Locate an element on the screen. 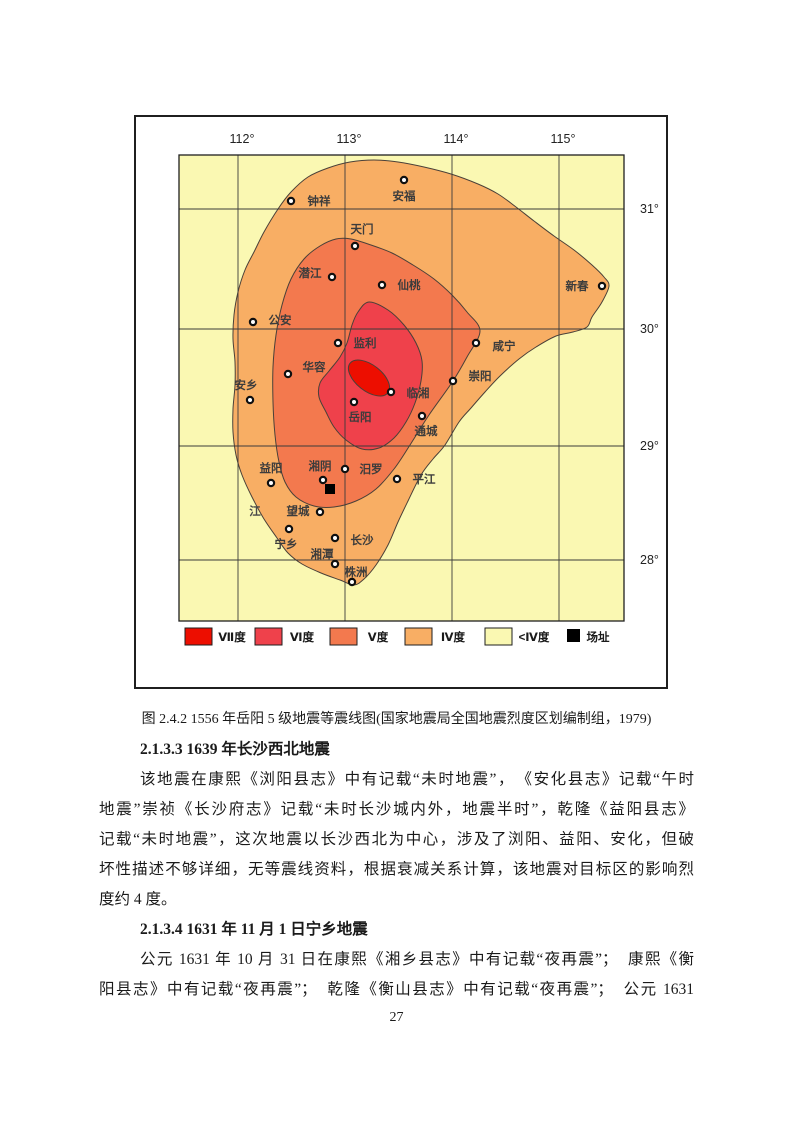 Image resolution: width=793 pixels, height=1122 pixels. lat-label: 28° is located at coordinates (649, 560).